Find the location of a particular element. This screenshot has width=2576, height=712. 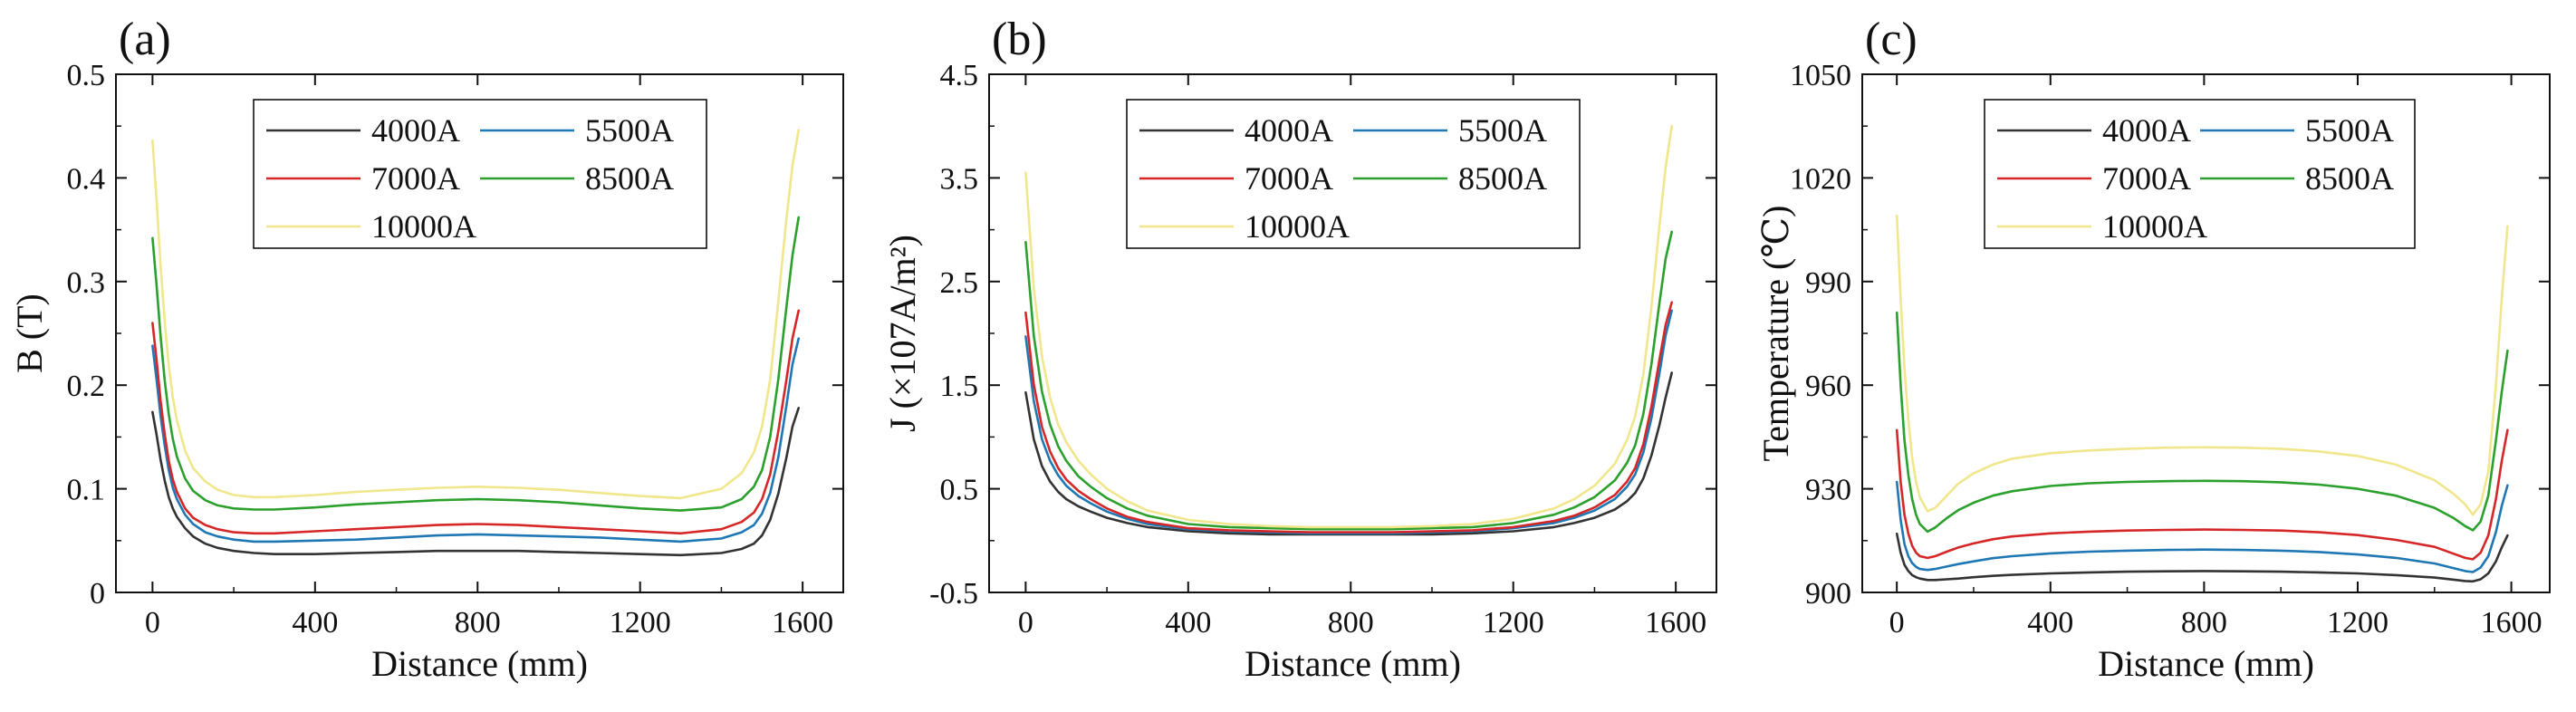

y-axis-title: Temperature (℃) is located at coordinates (1775, 334).